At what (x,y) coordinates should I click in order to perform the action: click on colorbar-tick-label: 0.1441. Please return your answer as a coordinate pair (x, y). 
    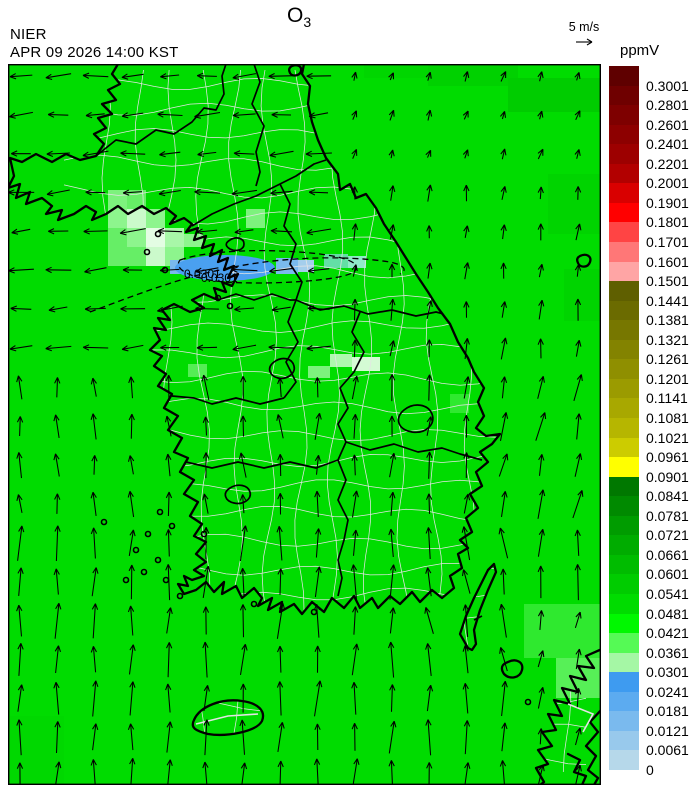
    Looking at the image, I should click on (667, 300).